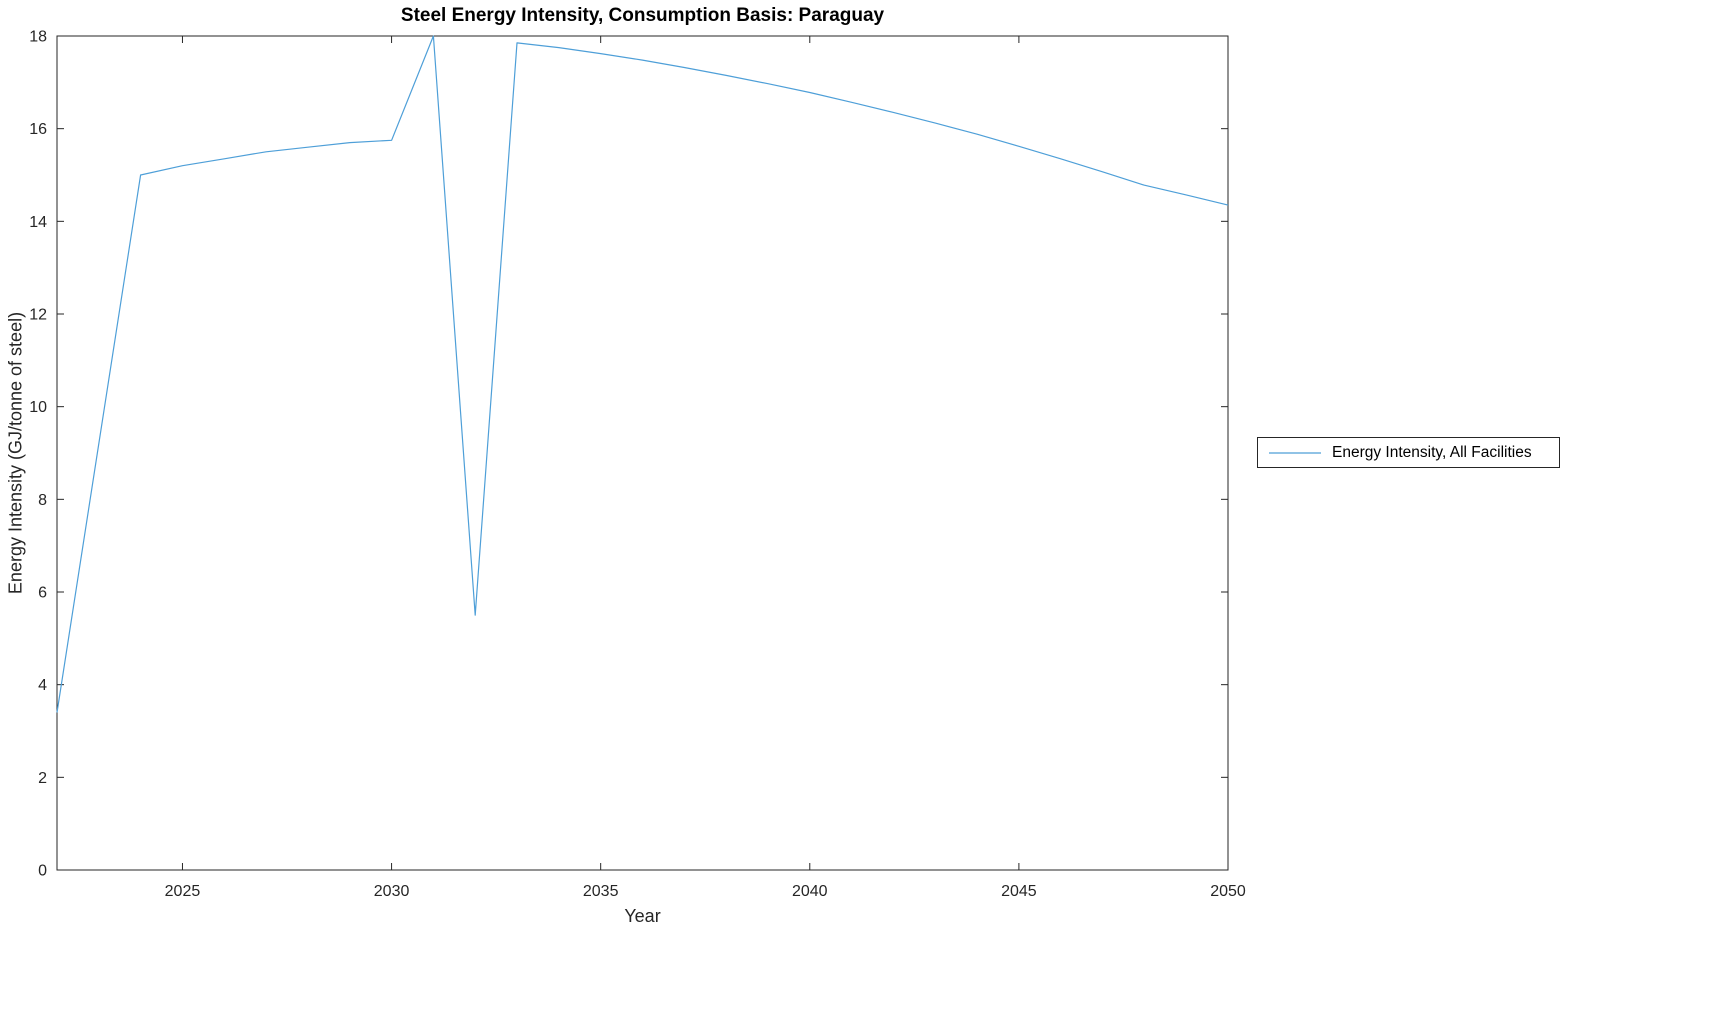 The image size is (1714, 1021). What do you see at coordinates (1019, 891) in the screenshot?
I see `x-tick-label: 2045` at bounding box center [1019, 891].